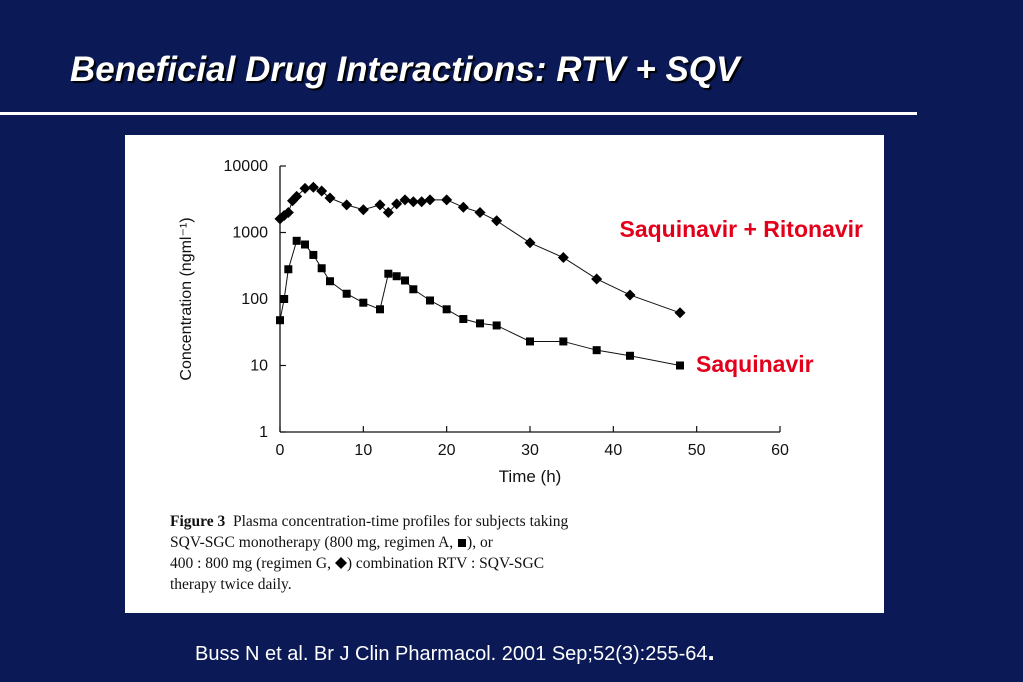 The image size is (1023, 682). Describe the element at coordinates (263, 432) in the screenshot. I see `y-tick-label: 1` at that location.